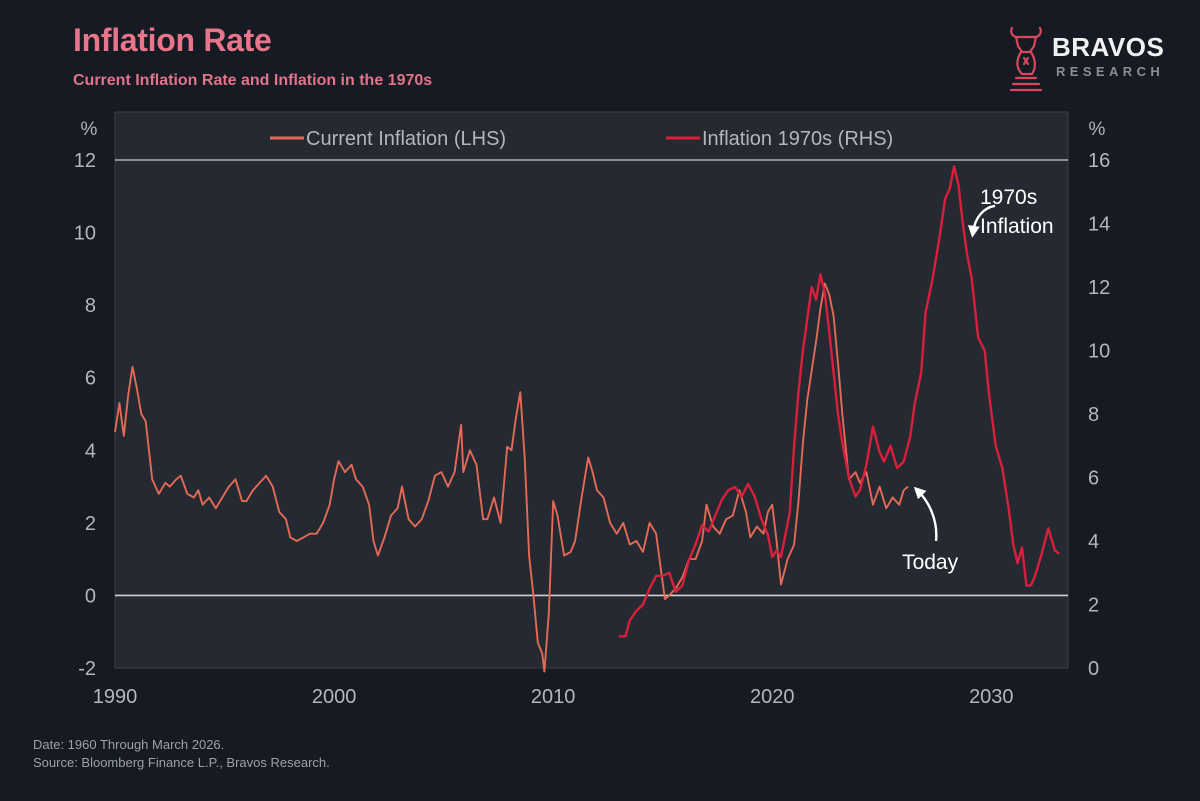  I want to click on today-label: Today, so click(930, 562).